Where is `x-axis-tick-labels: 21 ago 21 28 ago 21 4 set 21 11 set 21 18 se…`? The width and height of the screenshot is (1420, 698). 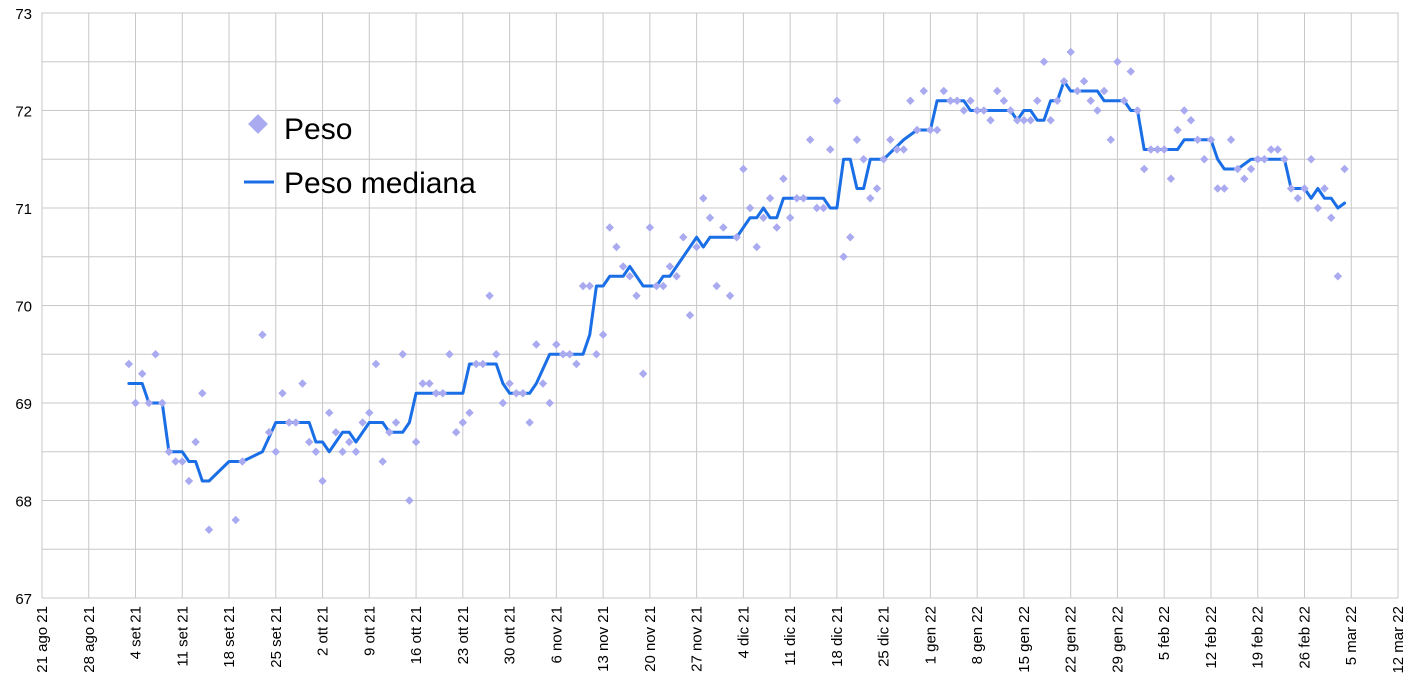 x-axis-tick-labels: 21 ago 21 28 ago 21 4 set 21 11 set 21 18 se… is located at coordinates (720, 640).